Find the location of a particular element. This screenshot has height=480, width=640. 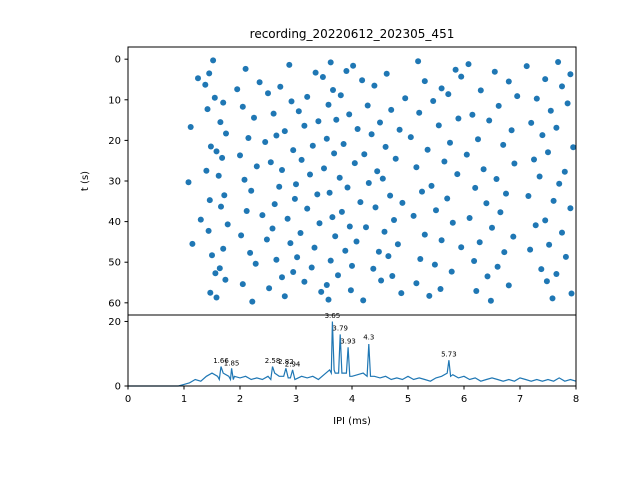

tick-label: 20 is located at coordinates (114, 322).